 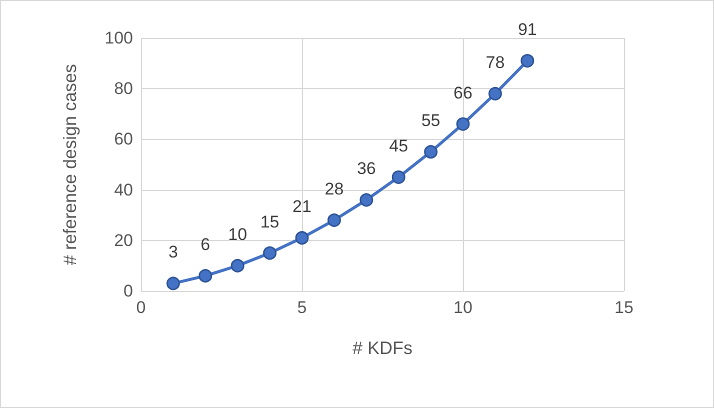 I want to click on y-tick-label: 20, so click(x=123, y=240).